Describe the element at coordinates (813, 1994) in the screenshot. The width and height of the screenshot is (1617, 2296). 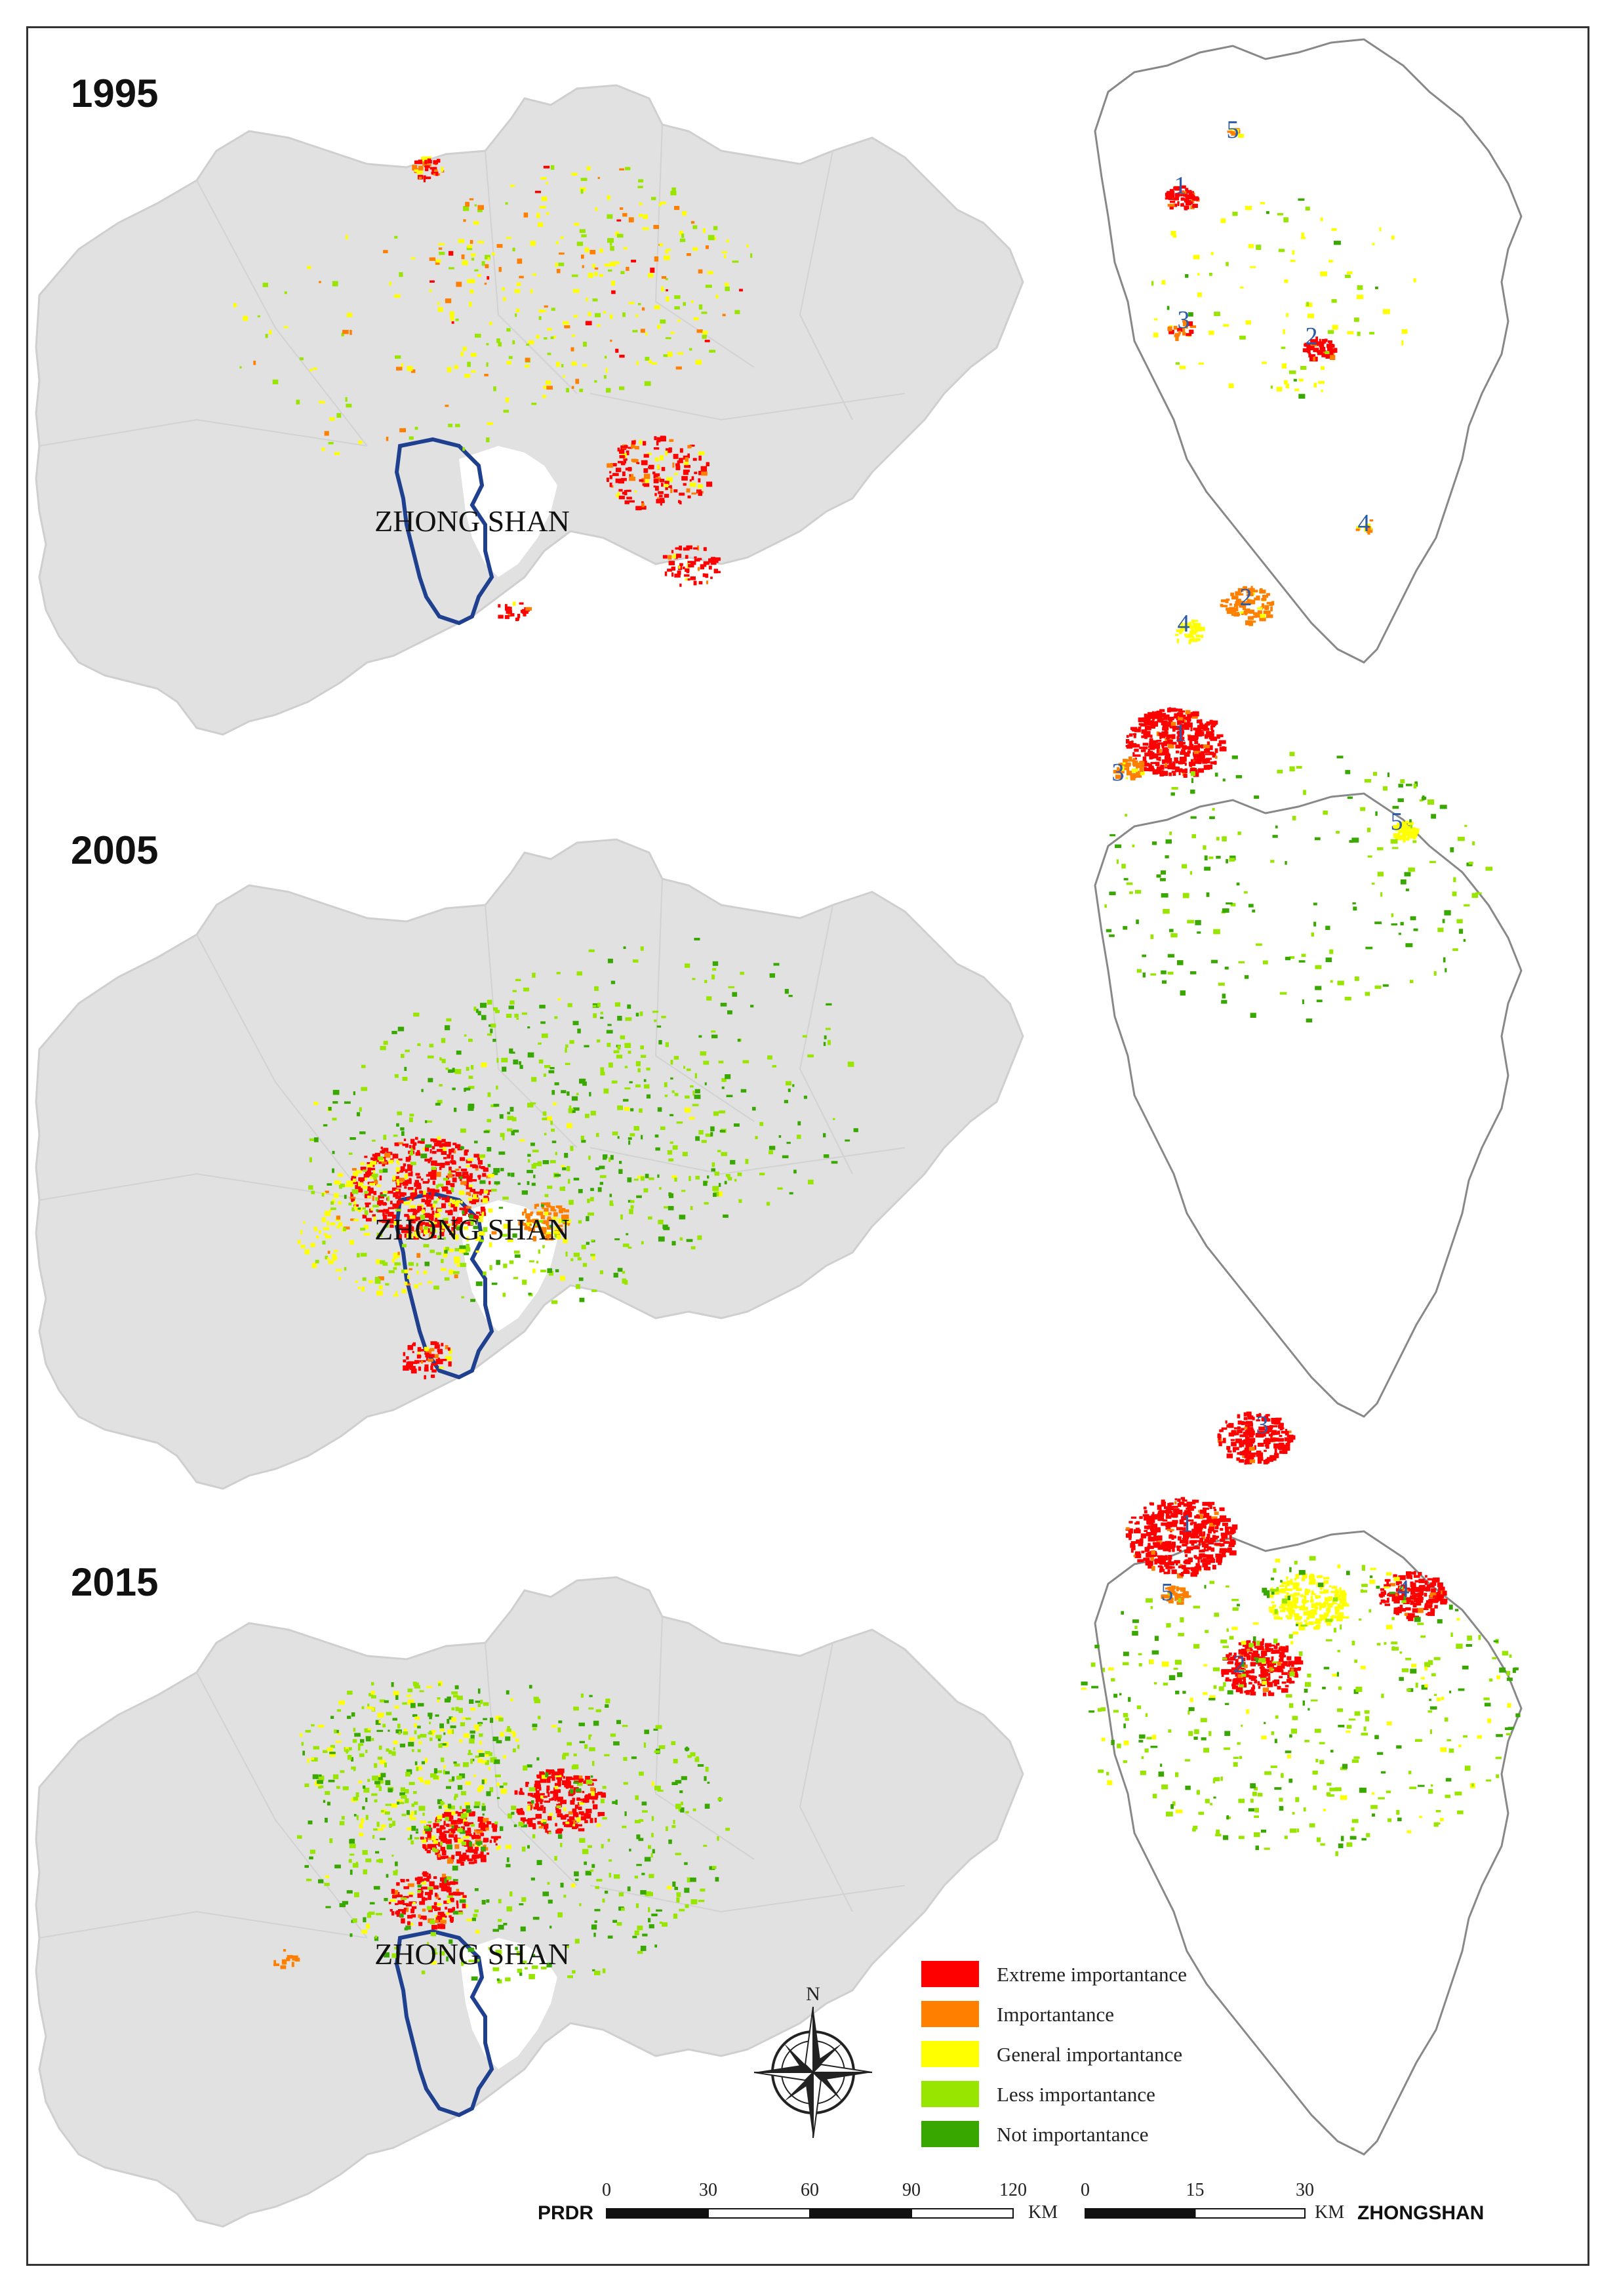
I see `north-label: N` at that location.